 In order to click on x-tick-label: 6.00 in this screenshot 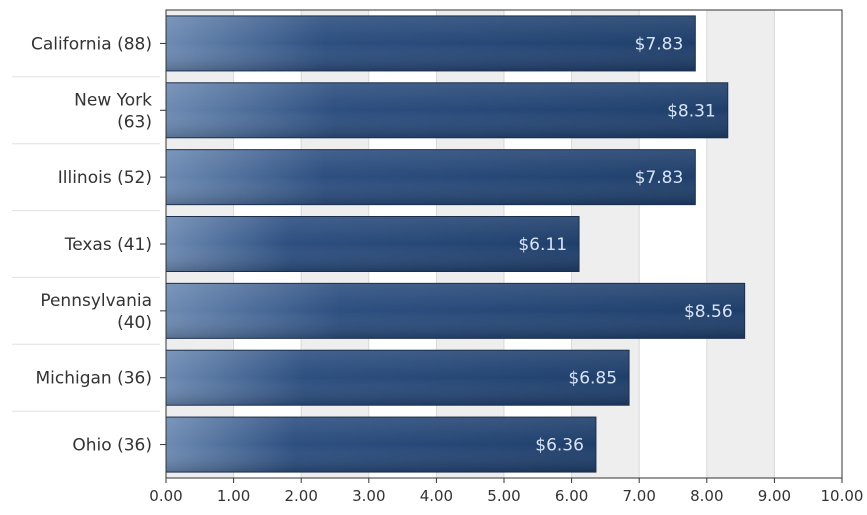, I will do `click(571, 496)`.